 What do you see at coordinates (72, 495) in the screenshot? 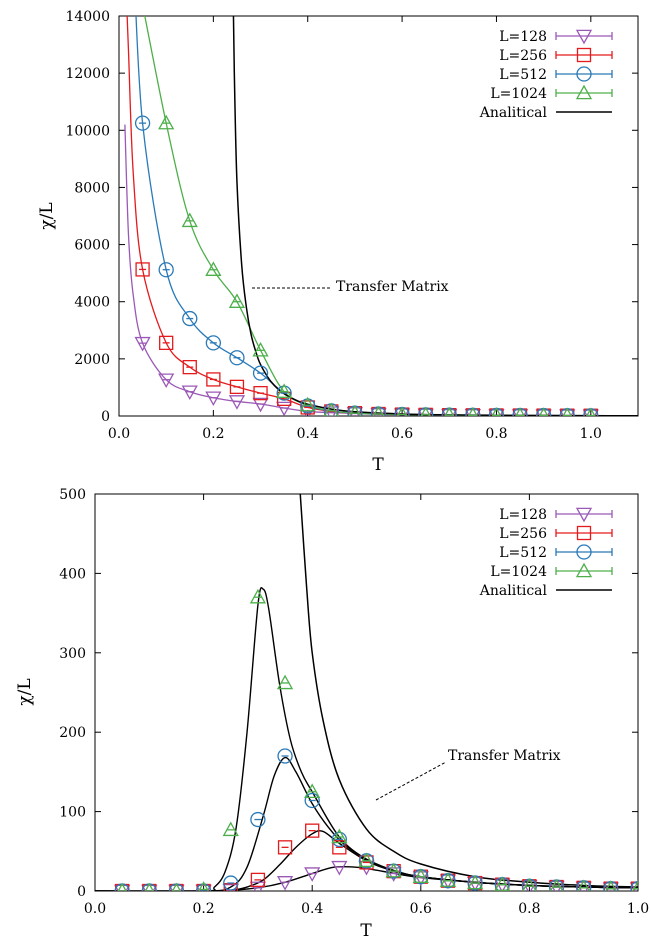
I see `bottom-y-tick-label: 500` at bounding box center [72, 495].